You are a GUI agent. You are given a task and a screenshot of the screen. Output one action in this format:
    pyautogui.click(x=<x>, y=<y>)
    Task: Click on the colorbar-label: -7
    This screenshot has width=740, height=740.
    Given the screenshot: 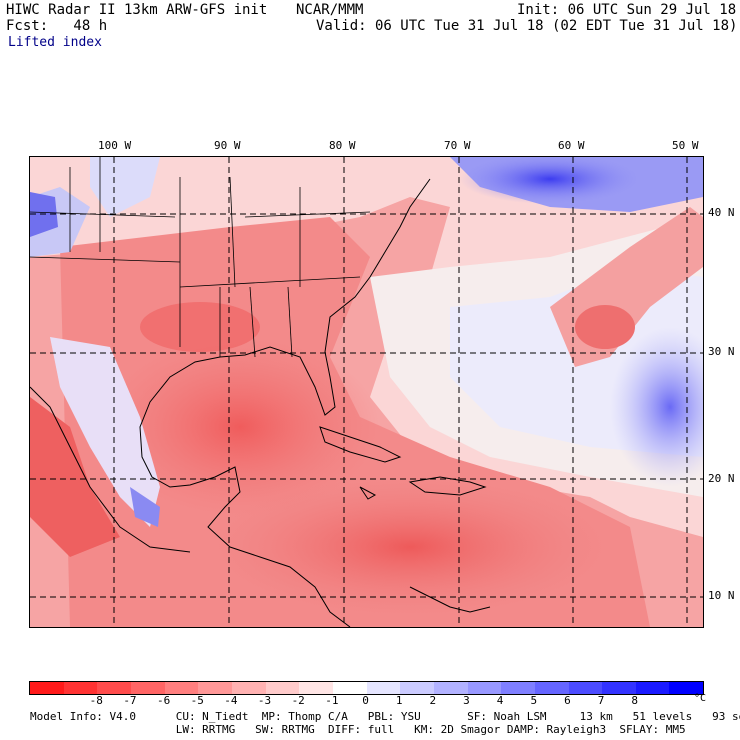 What is the action you would take?
    pyautogui.click(x=130, y=700)
    